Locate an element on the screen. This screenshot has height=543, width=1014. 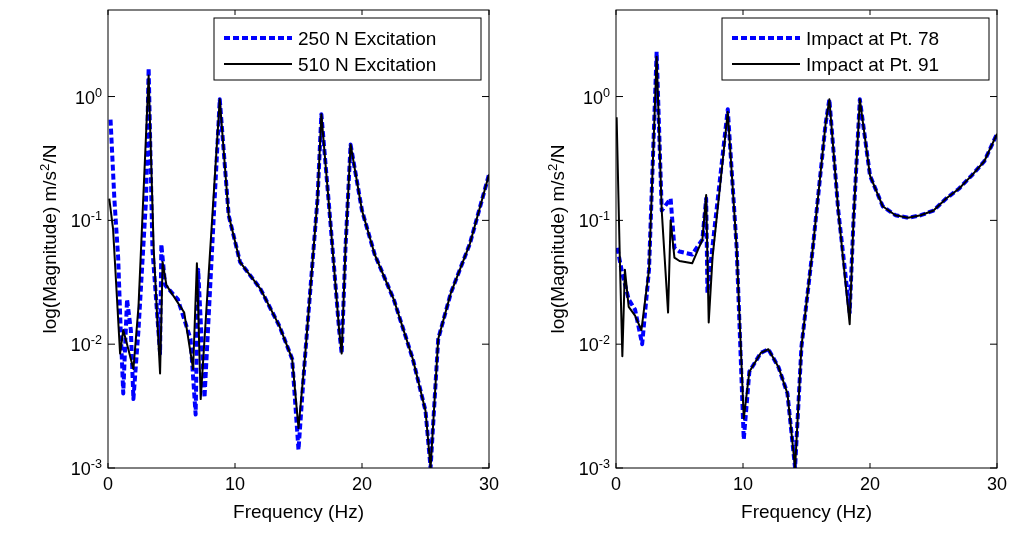
legend-label: 250 N Excitation is located at coordinates (367, 38).